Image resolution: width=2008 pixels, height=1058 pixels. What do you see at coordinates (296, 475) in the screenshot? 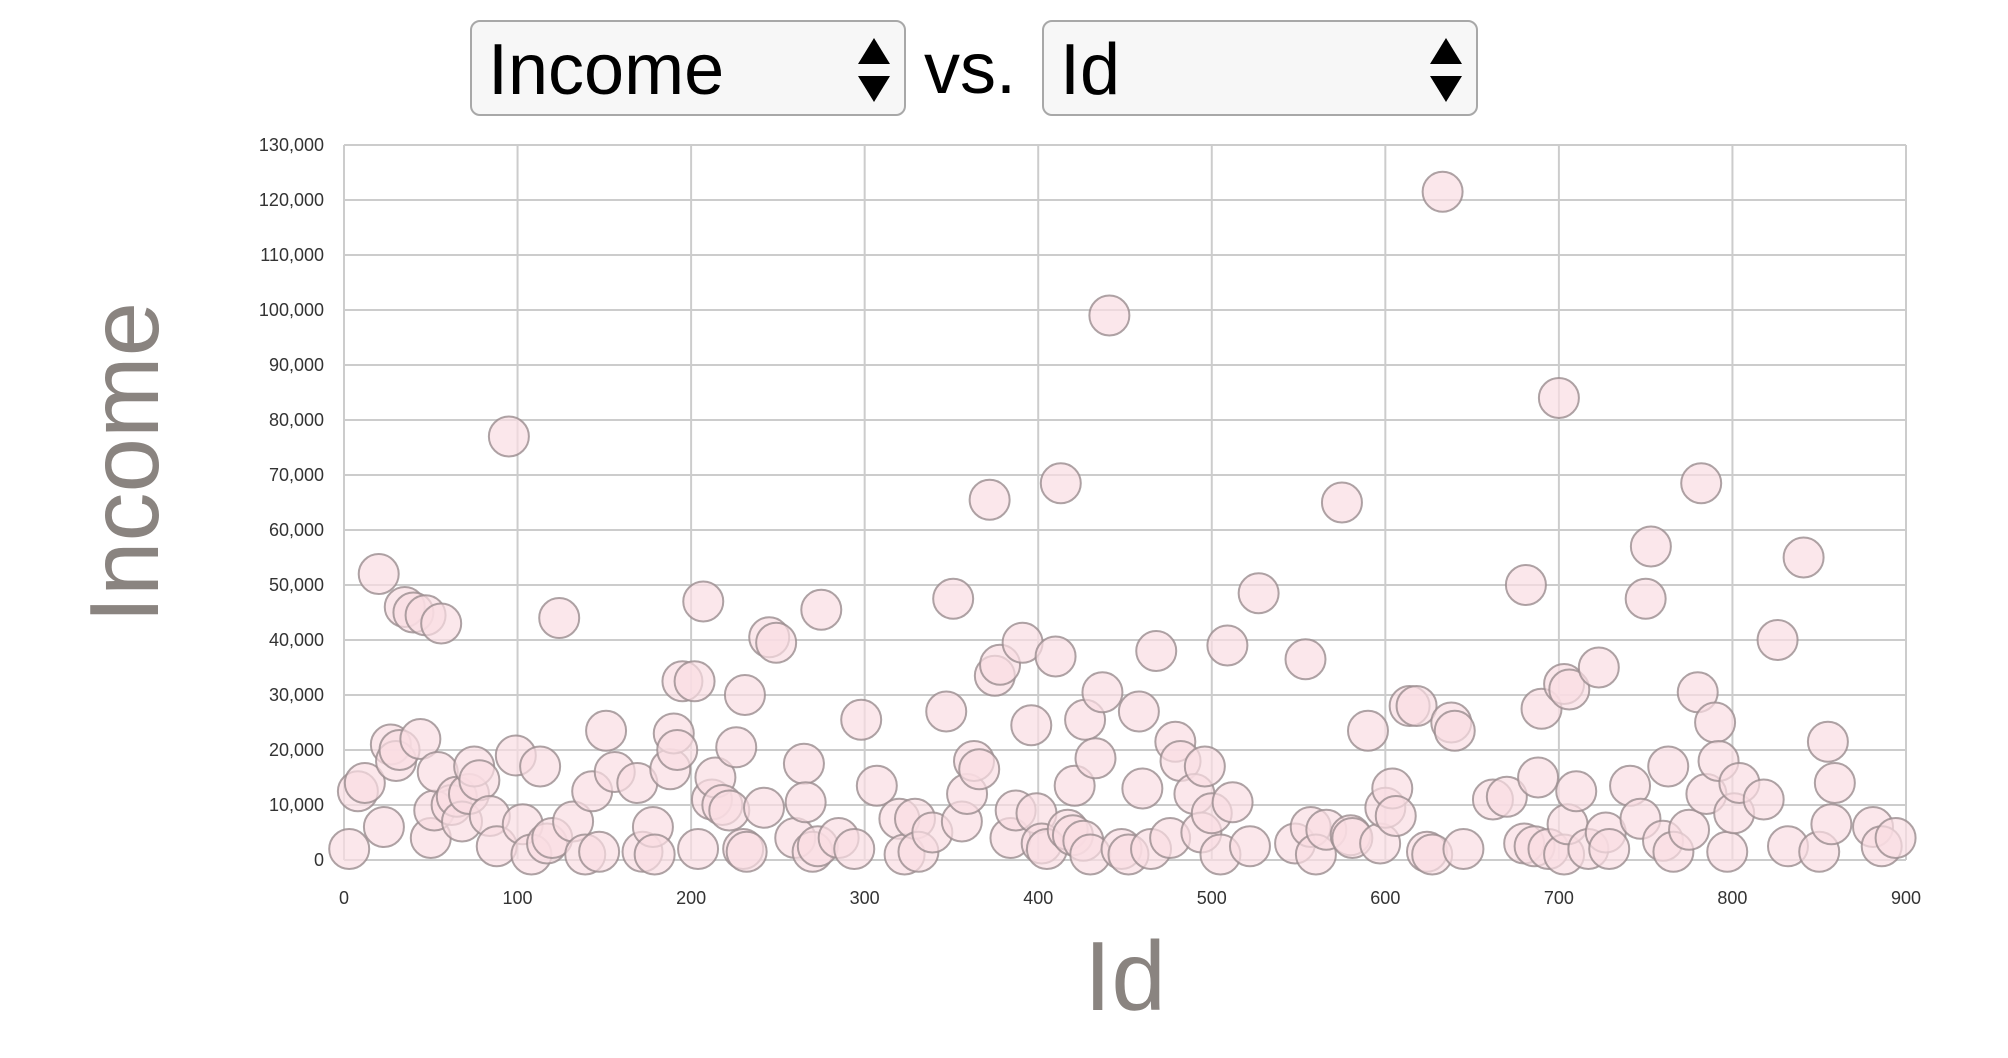
I see `y-tick-label: 70,000` at bounding box center [296, 475].